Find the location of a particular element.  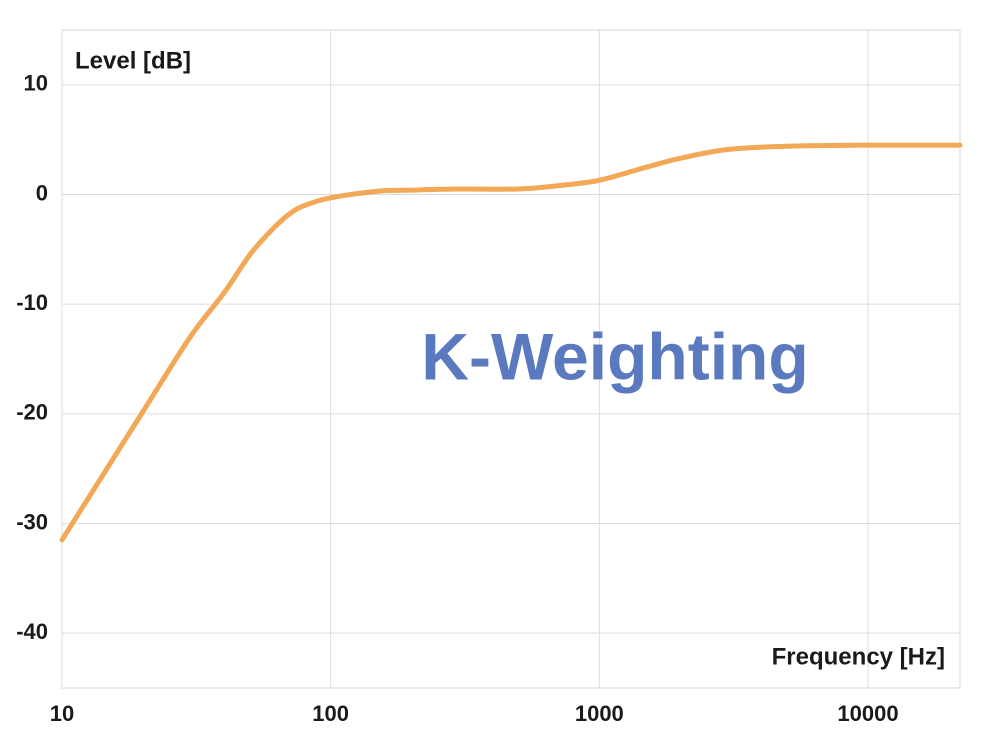

annotation: K-Weighting is located at coordinates (614, 356).